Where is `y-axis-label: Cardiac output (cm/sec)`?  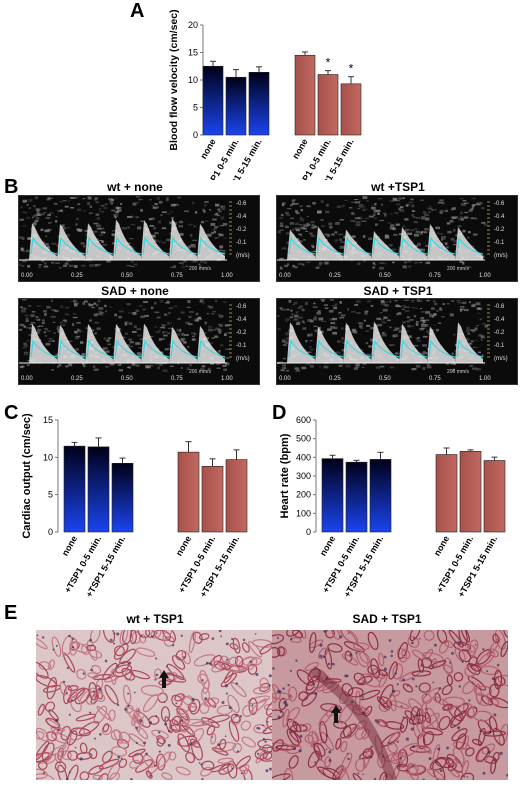
y-axis-label: Cardiac output (cm/sec) is located at coordinates (27, 476).